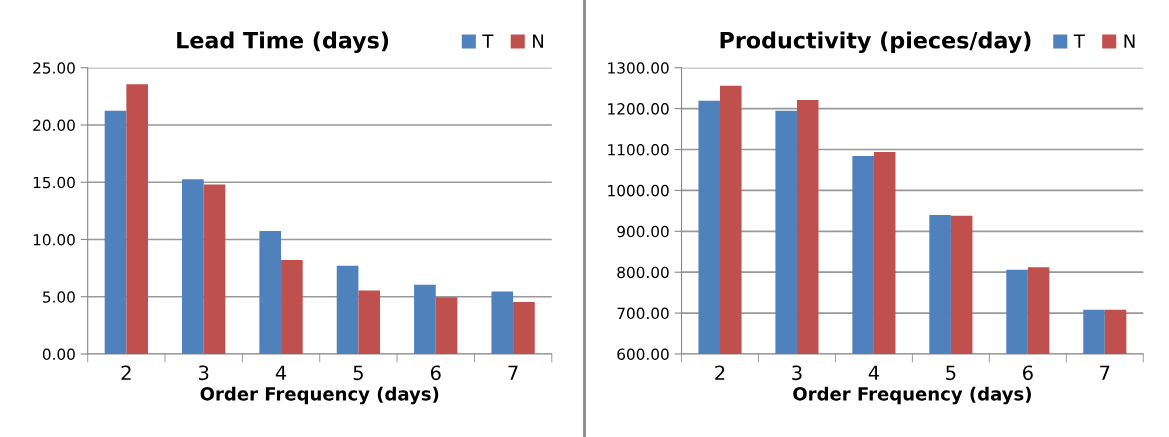  I want to click on y-tick-label: 600.00, so click(643, 354).